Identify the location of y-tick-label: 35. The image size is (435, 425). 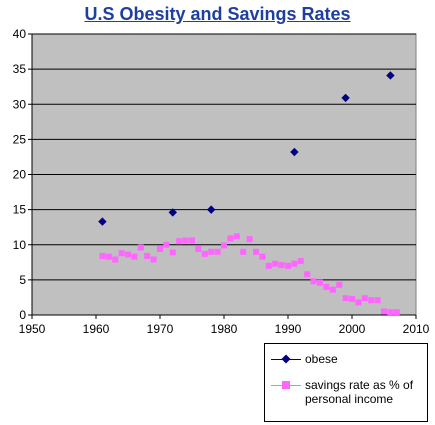
(20, 69).